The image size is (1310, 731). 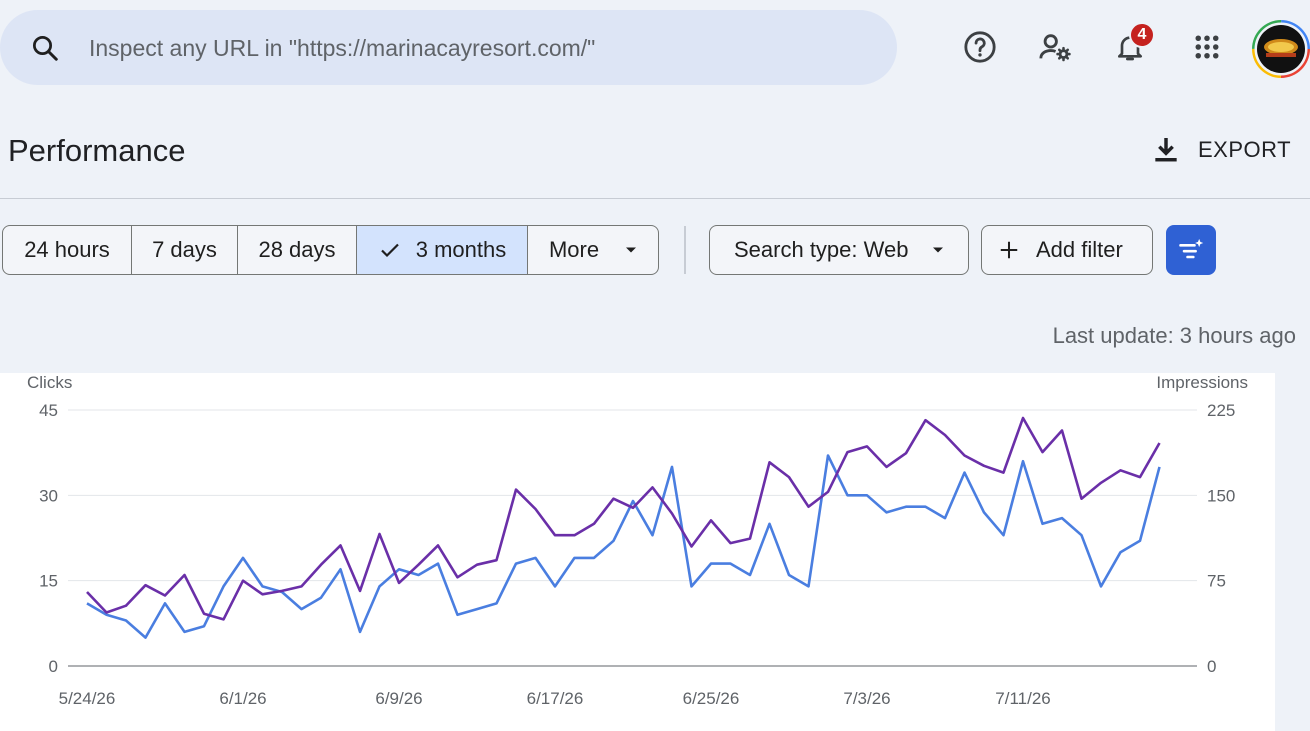 I want to click on right-tick-label: 75, so click(x=1216, y=581).